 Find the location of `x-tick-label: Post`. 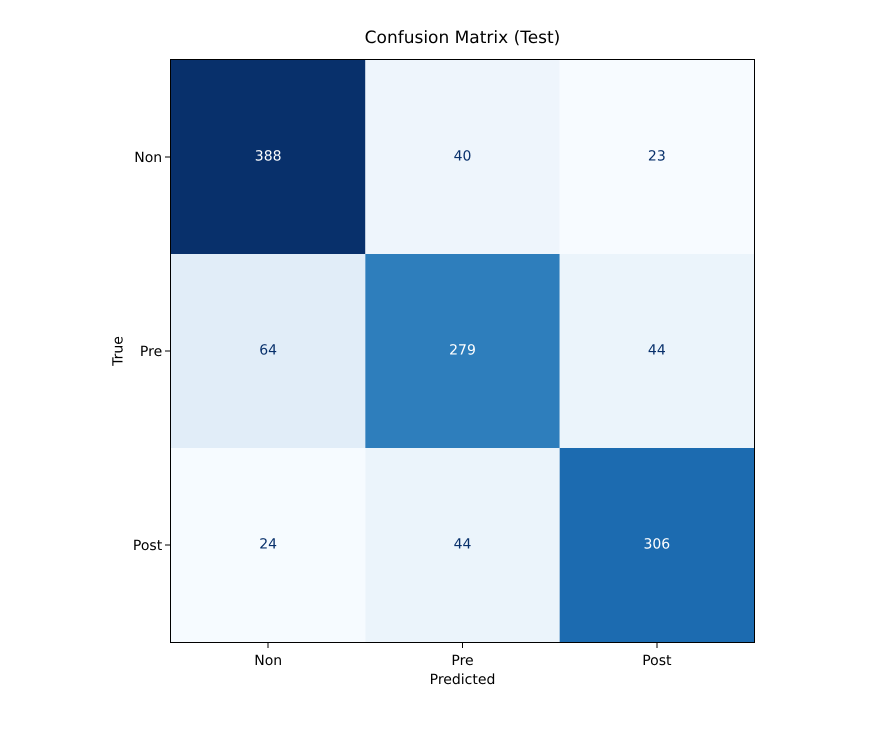

x-tick-label: Post is located at coordinates (657, 660).